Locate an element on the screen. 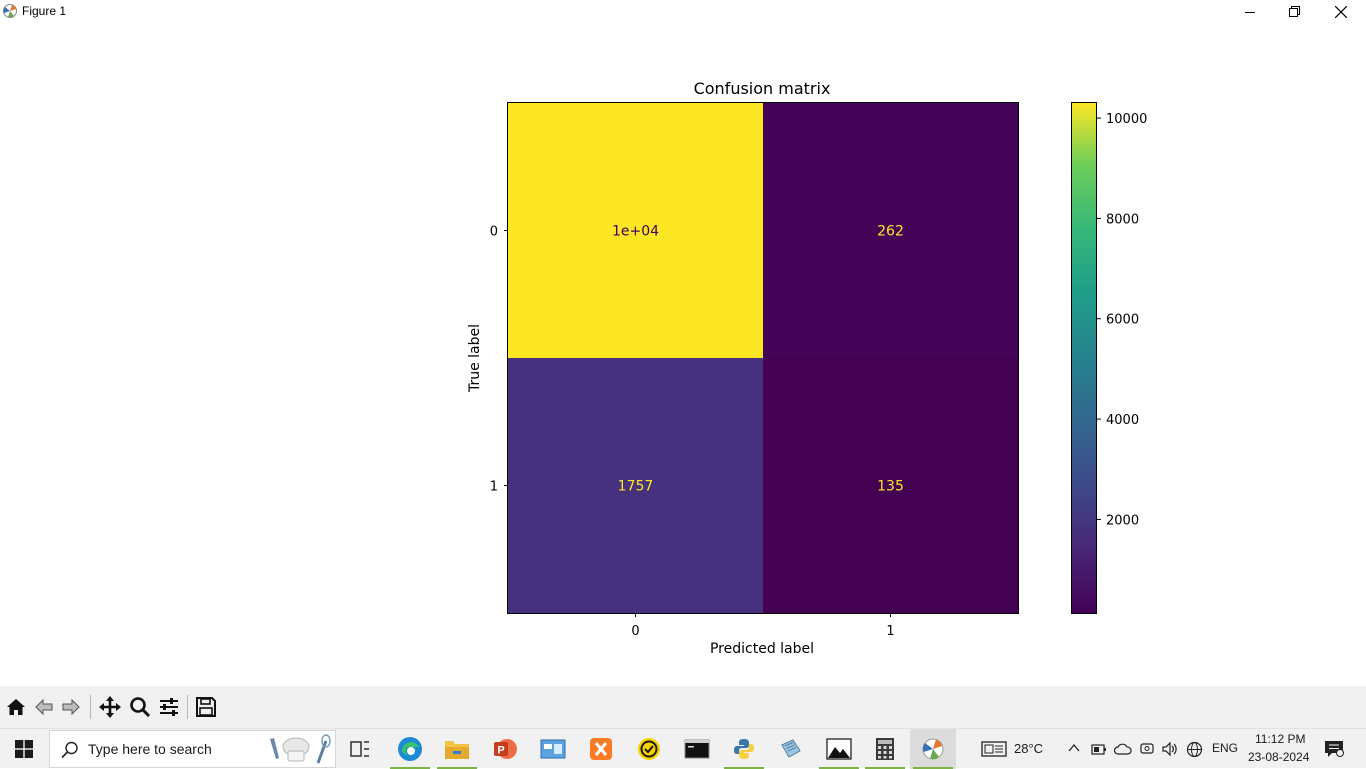 The width and height of the screenshot is (1366, 769). forward-button is located at coordinates (71, 707).